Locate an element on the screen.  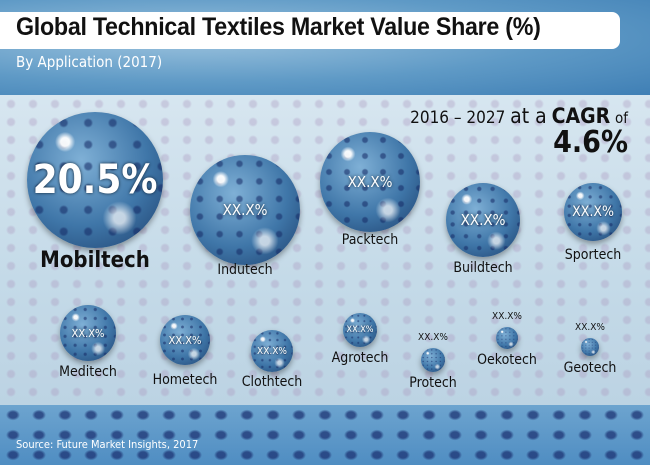
bubble-packtech: XX.X% is located at coordinates (370, 182).